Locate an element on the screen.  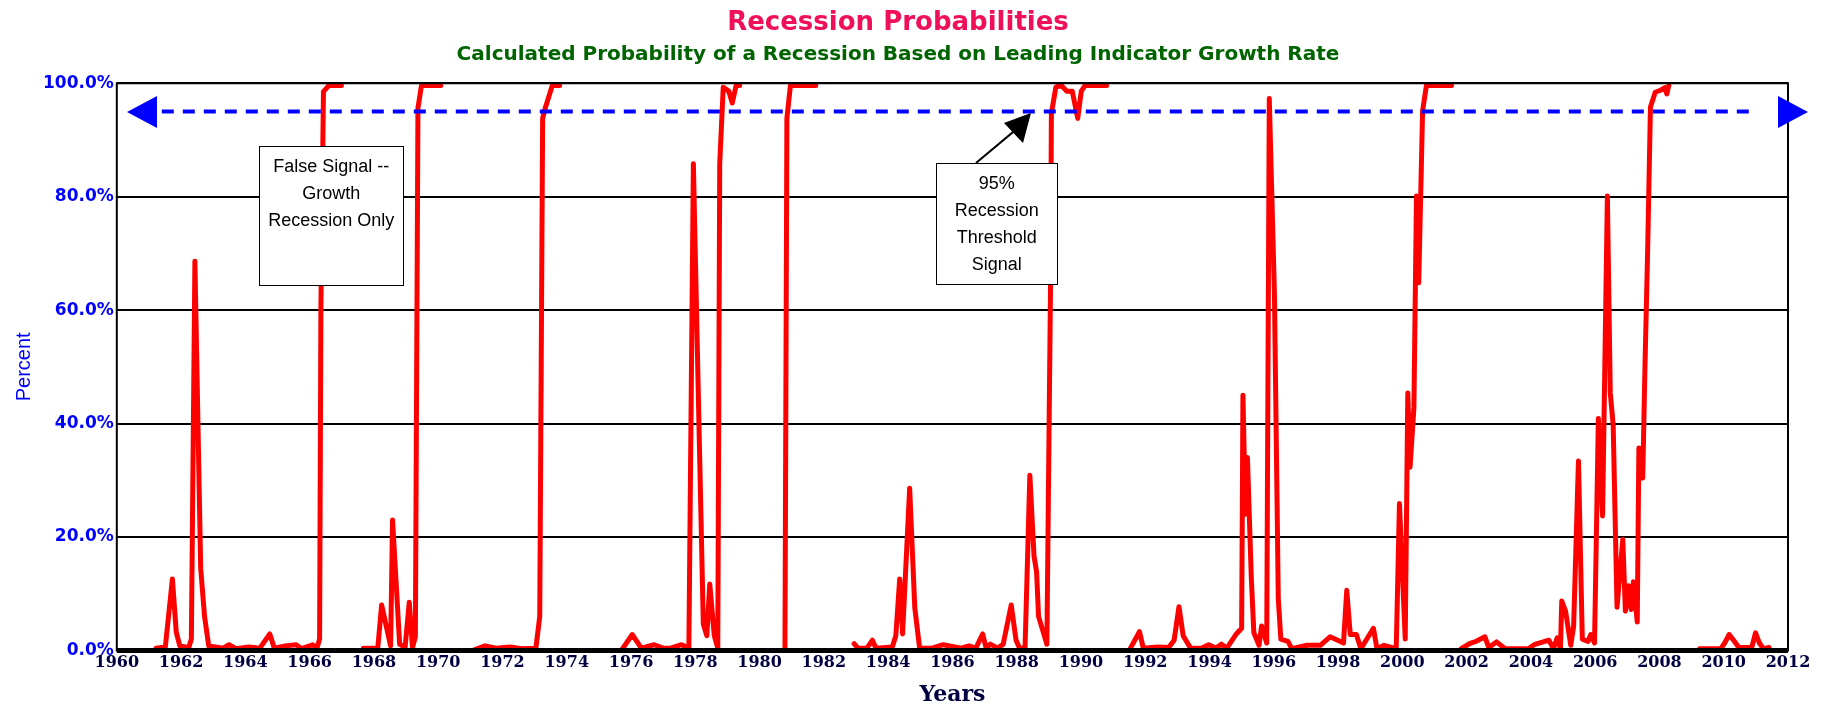
x-tick-label: 2002 is located at coordinates (1466, 662).